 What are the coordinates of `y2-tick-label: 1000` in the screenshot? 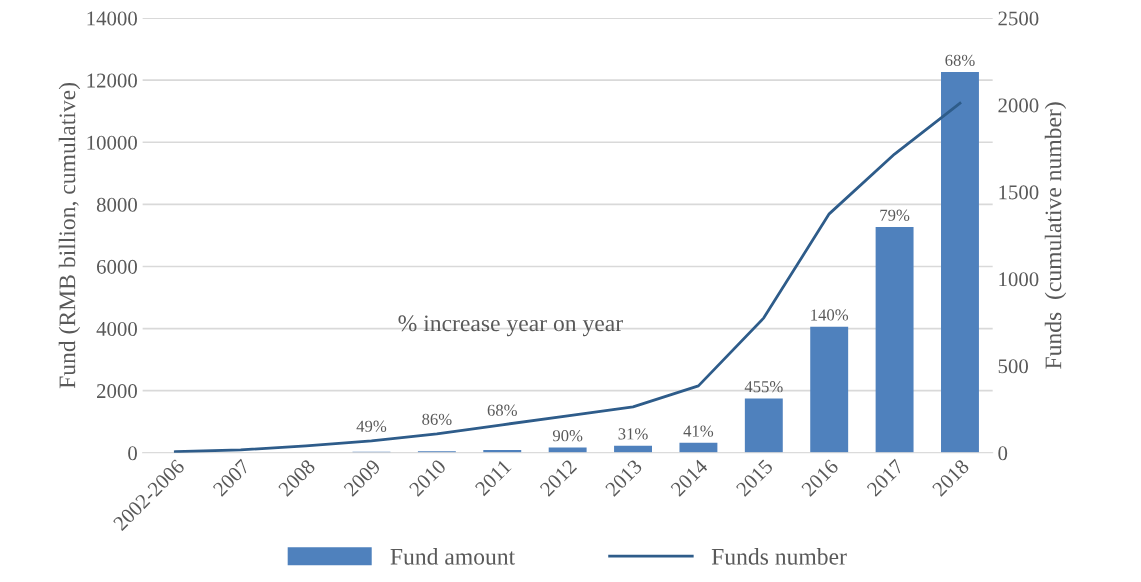 It's located at (1019, 279).